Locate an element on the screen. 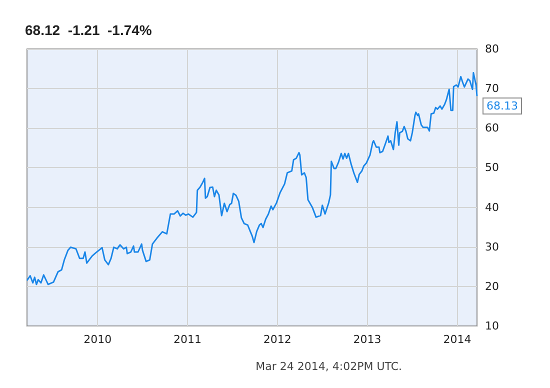 The width and height of the screenshot is (550, 388). x-tick-label: 2013 is located at coordinates (367, 339).